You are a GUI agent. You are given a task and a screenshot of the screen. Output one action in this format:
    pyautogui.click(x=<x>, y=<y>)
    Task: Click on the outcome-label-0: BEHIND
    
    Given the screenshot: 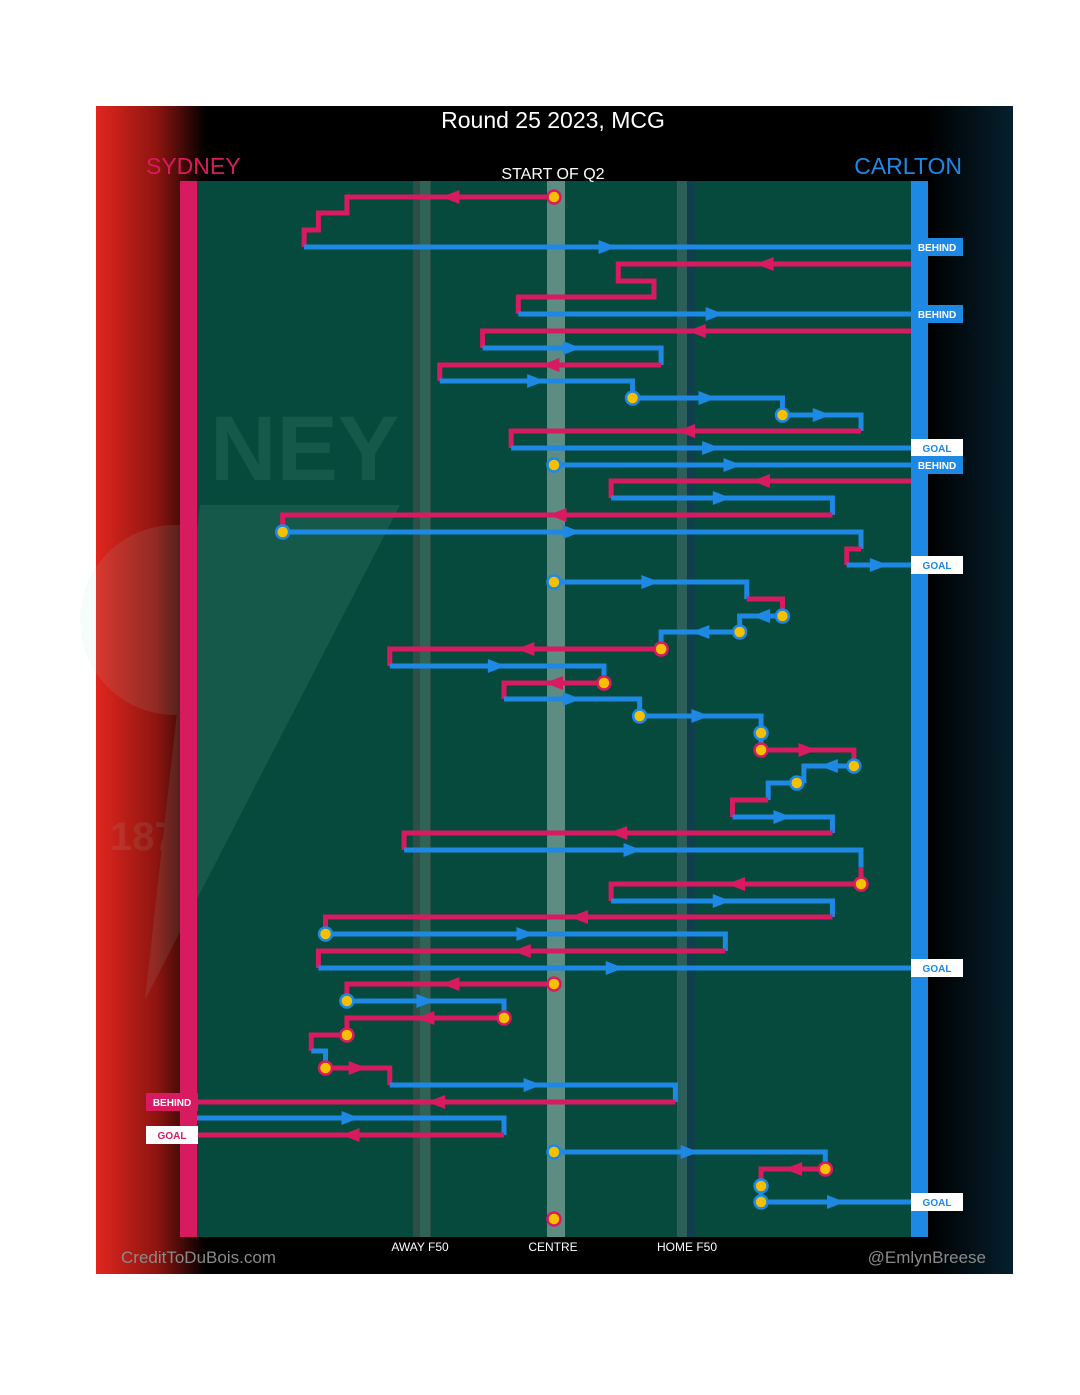 What is the action you would take?
    pyautogui.click(x=937, y=248)
    